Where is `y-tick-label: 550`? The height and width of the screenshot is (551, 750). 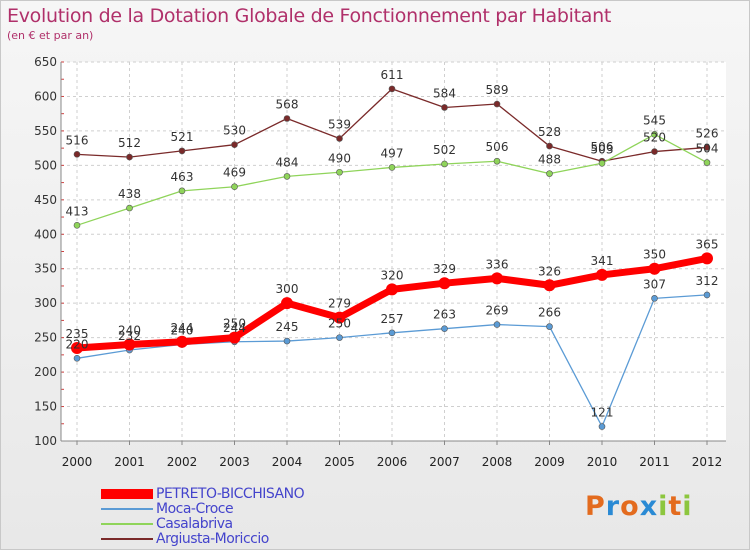
y-tick-label: 550 is located at coordinates (45, 131).